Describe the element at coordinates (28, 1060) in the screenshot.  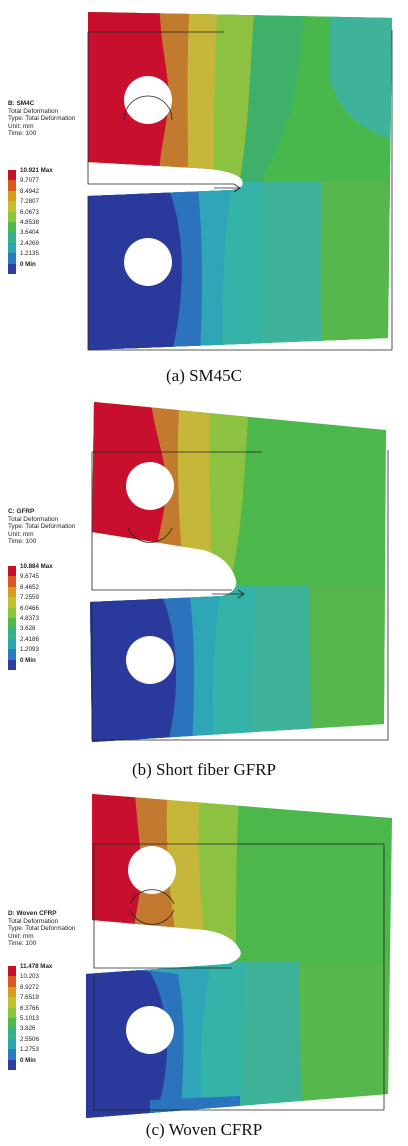
I see `legend-min-c: 0 Min` at that location.